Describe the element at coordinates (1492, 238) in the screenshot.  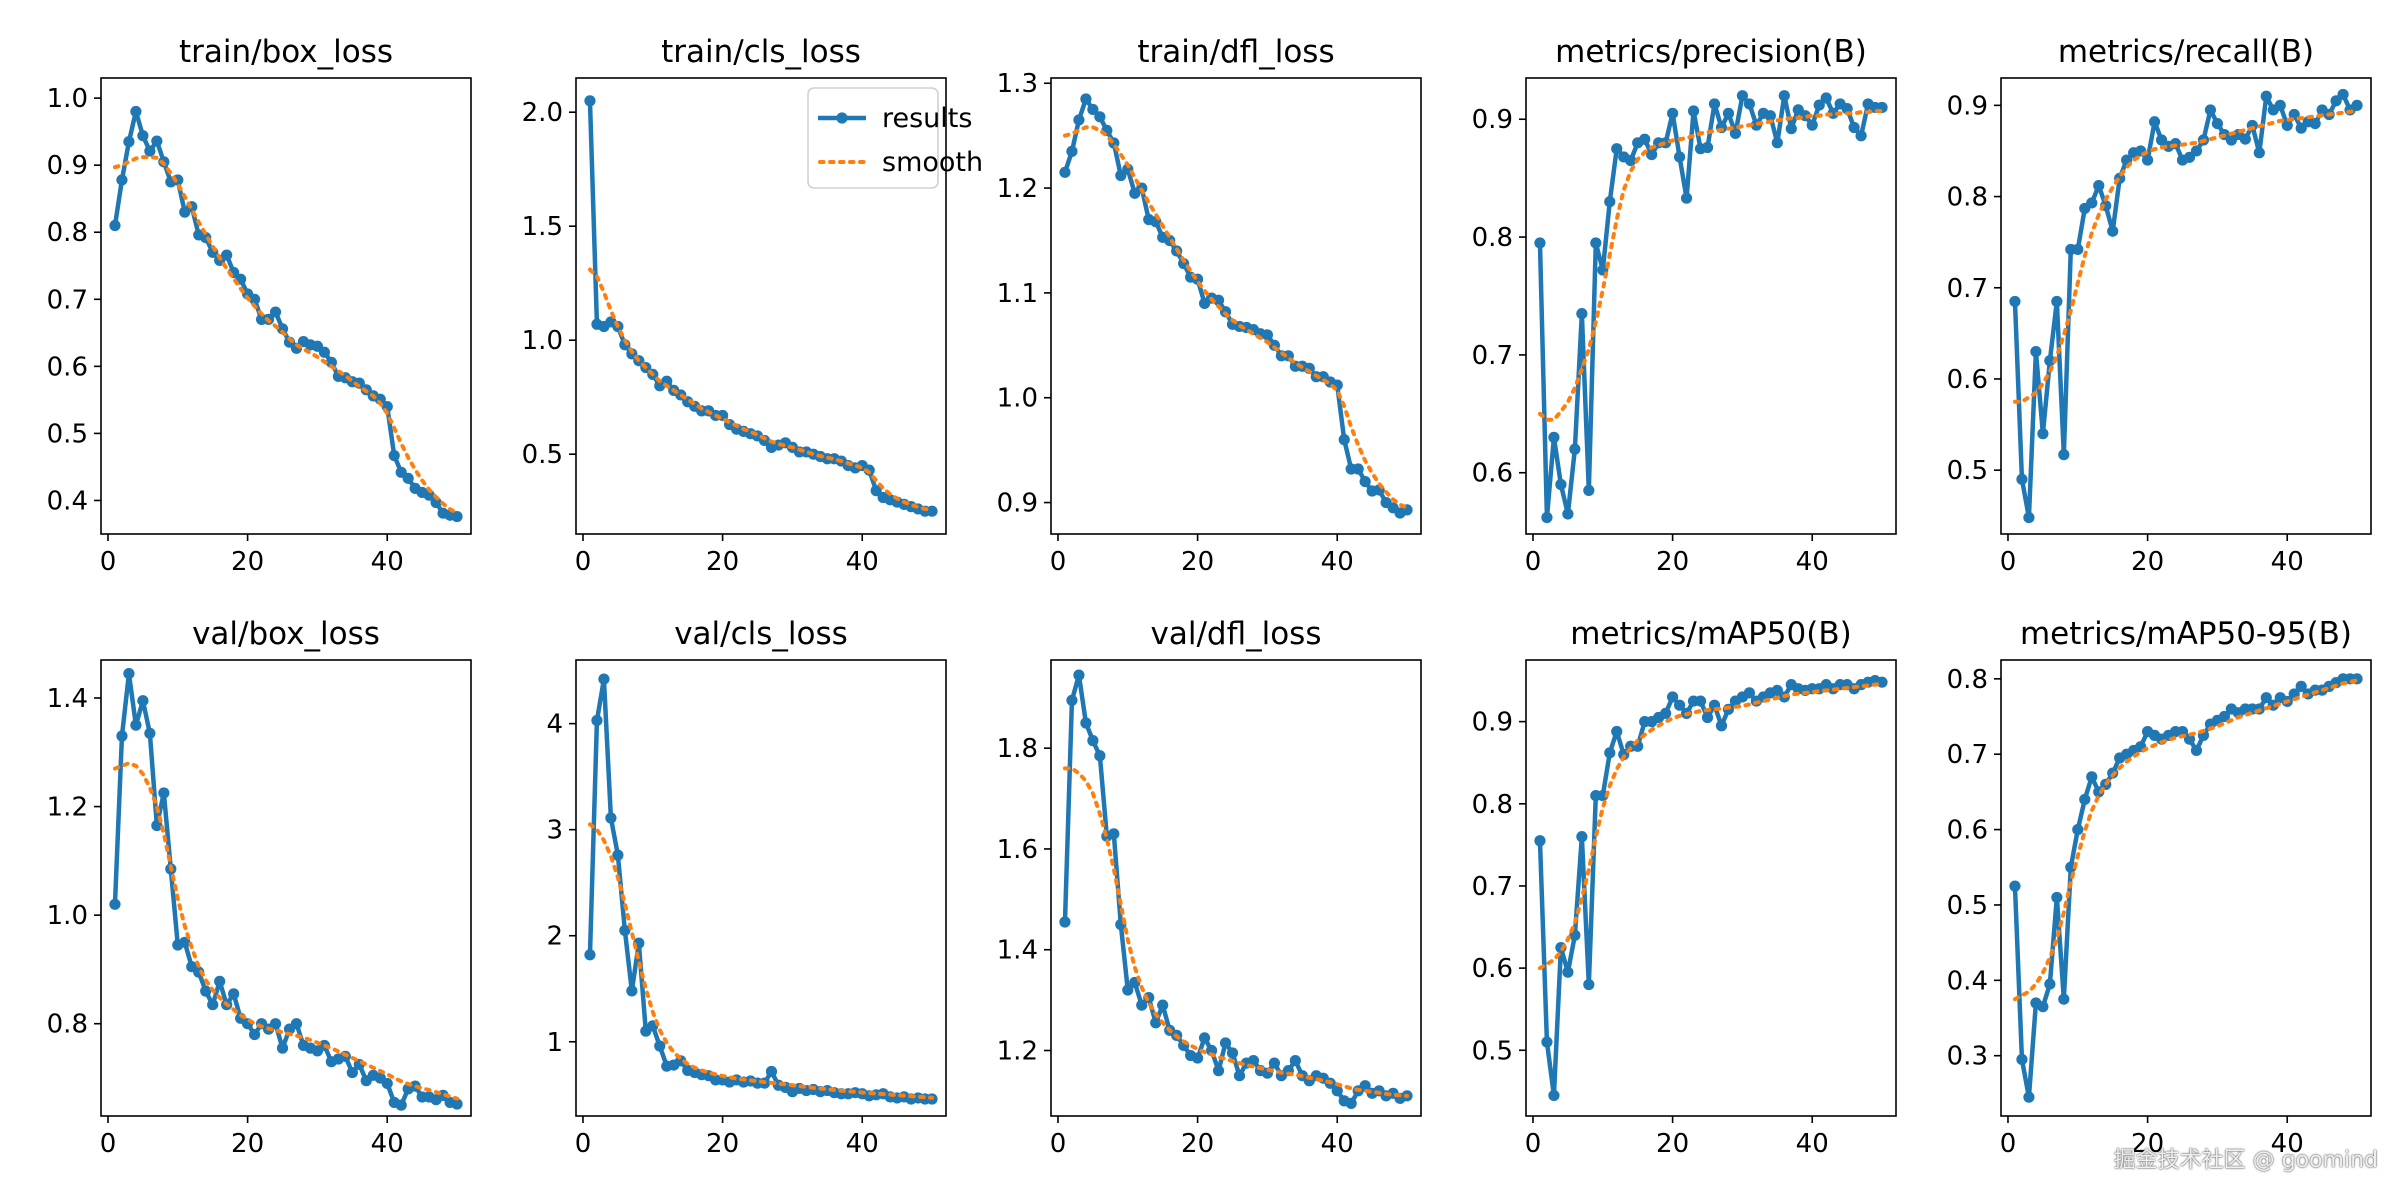
I see `y-tick-label: 0.8` at that location.